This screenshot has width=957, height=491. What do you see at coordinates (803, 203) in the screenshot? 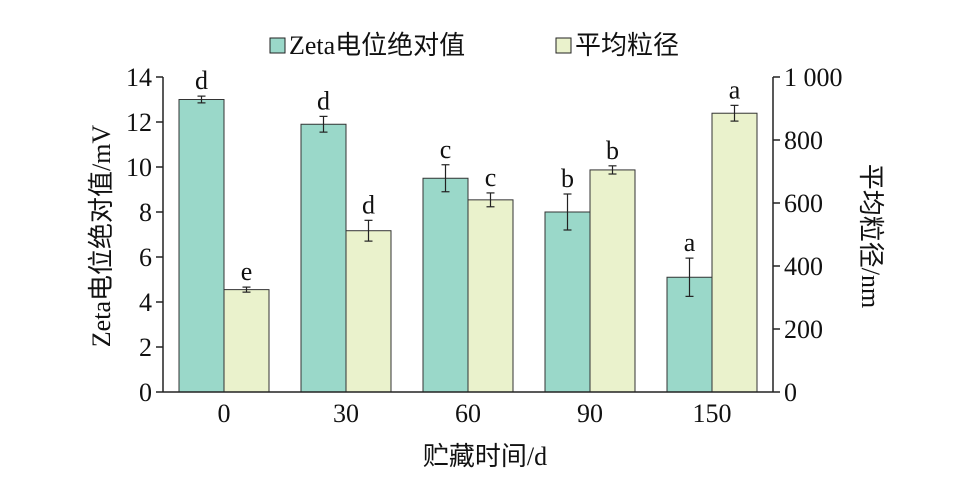
I see `right-tick-label: 600` at bounding box center [803, 203].